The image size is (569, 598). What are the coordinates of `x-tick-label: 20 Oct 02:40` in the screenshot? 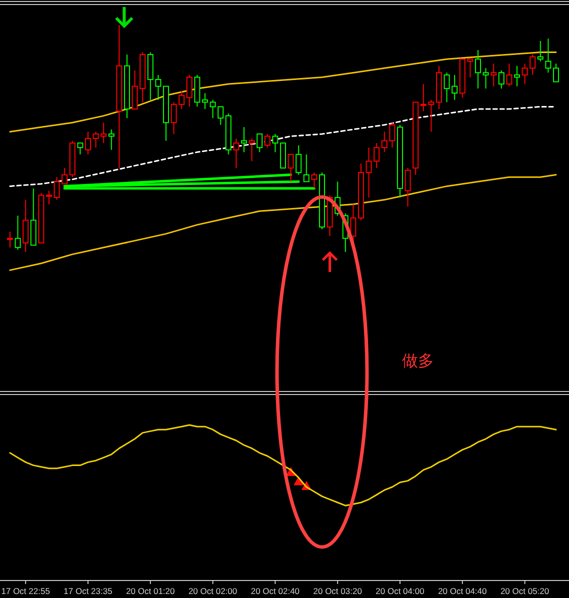 It's located at (275, 591).